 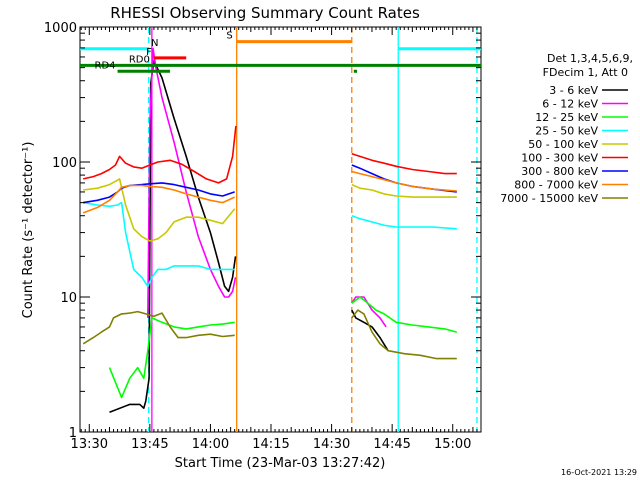 What do you see at coordinates (139, 59) in the screenshot?
I see `state-bar-label: RD0` at bounding box center [139, 59].